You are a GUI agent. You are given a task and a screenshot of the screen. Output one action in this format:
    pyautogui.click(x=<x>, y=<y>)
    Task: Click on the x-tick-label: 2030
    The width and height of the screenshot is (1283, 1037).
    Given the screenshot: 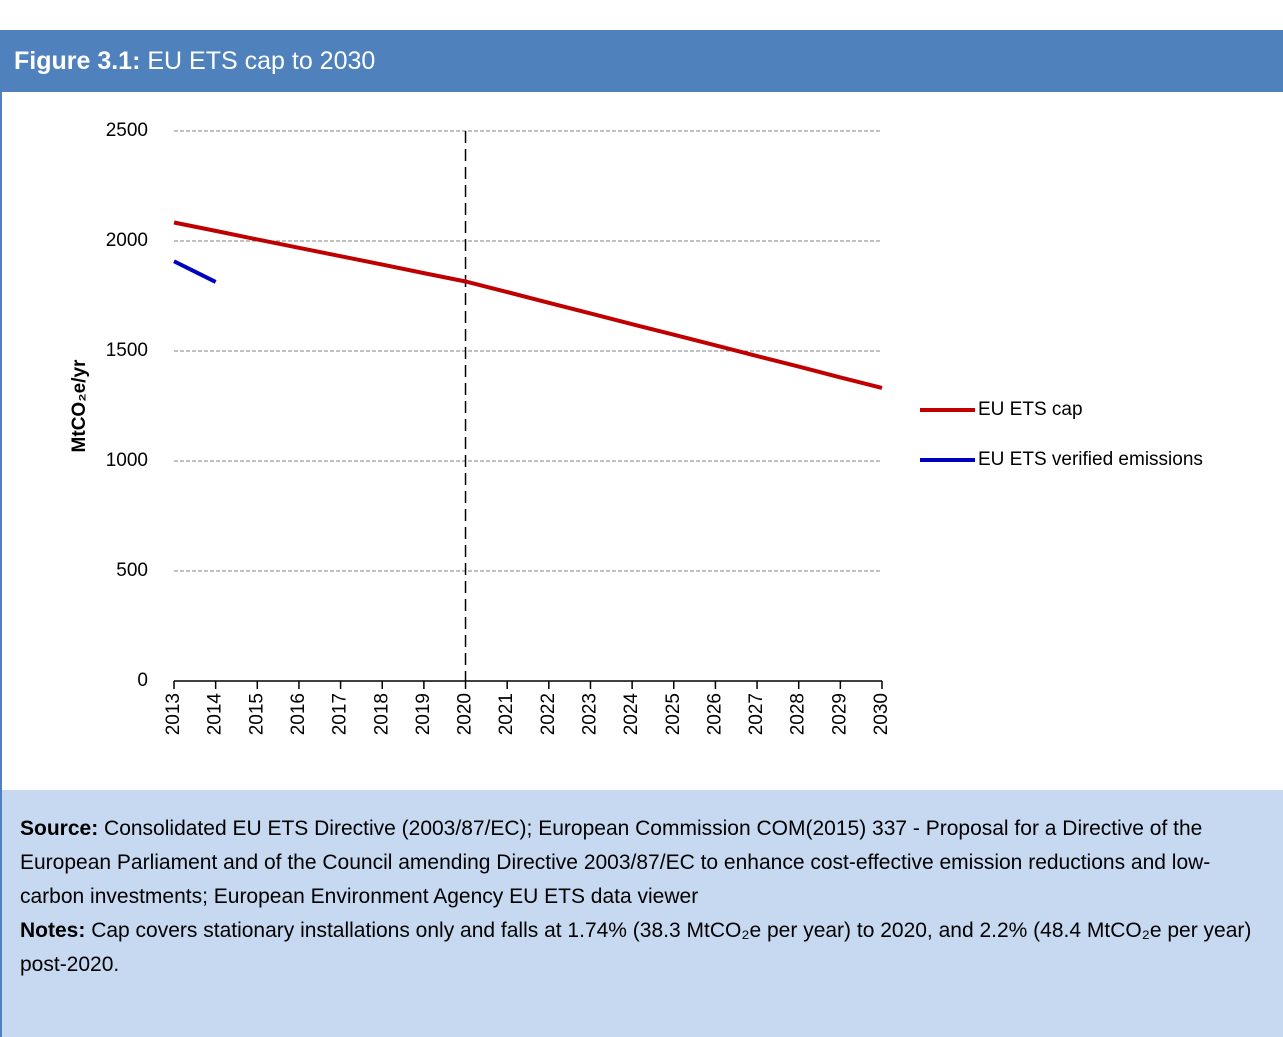 What is the action you would take?
    pyautogui.click(x=881, y=714)
    